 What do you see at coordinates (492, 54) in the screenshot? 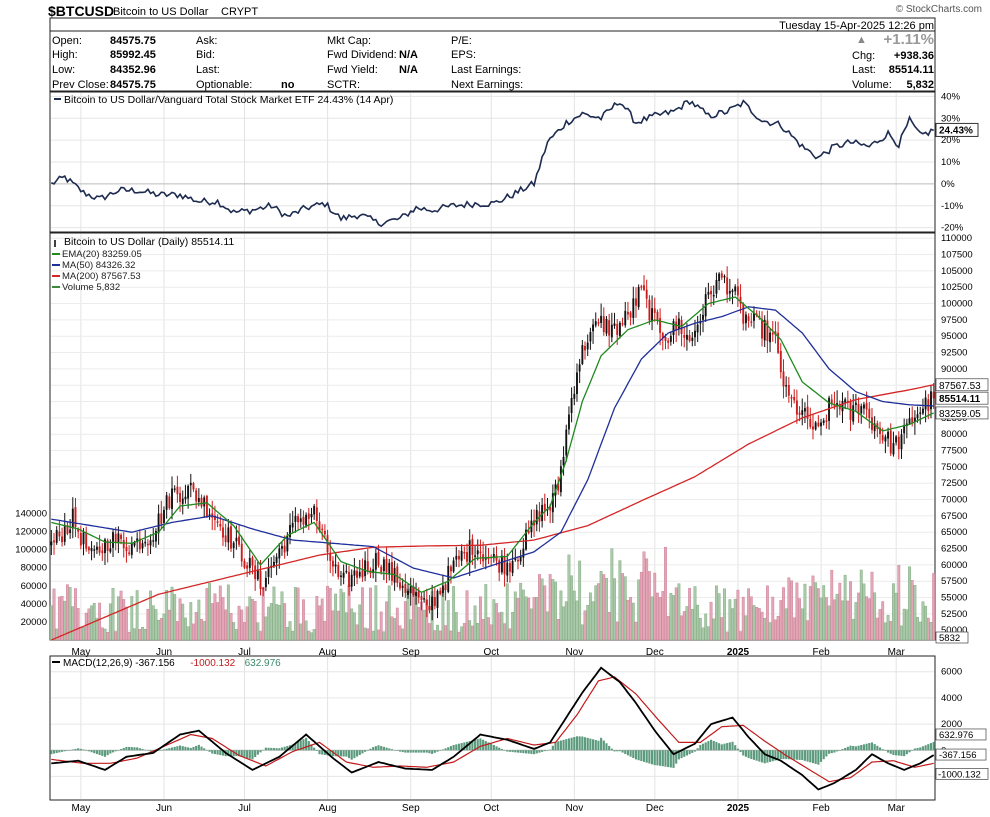
I see `header-frame` at bounding box center [492, 54].